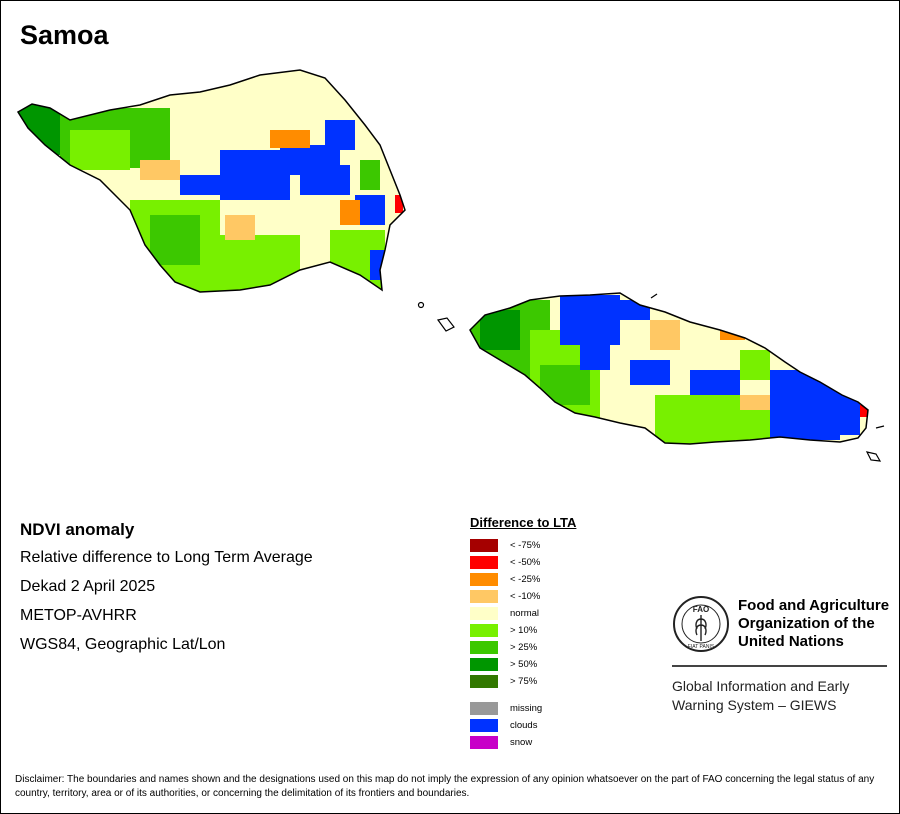 This screenshot has width=900, height=814. What do you see at coordinates (166, 557) in the screenshot?
I see `info-line: Relative difference to Long Term Average` at bounding box center [166, 557].